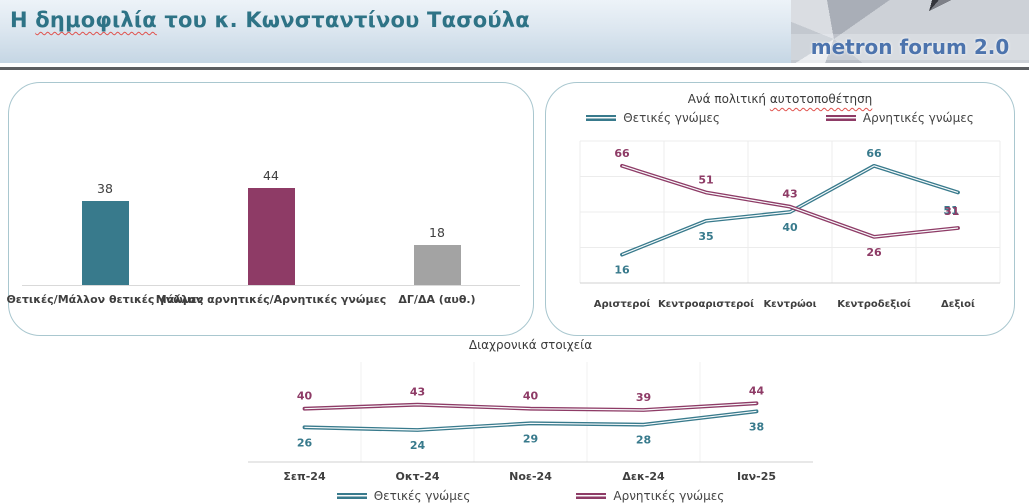  I want to click on logo-text-band, so click(910, 47).